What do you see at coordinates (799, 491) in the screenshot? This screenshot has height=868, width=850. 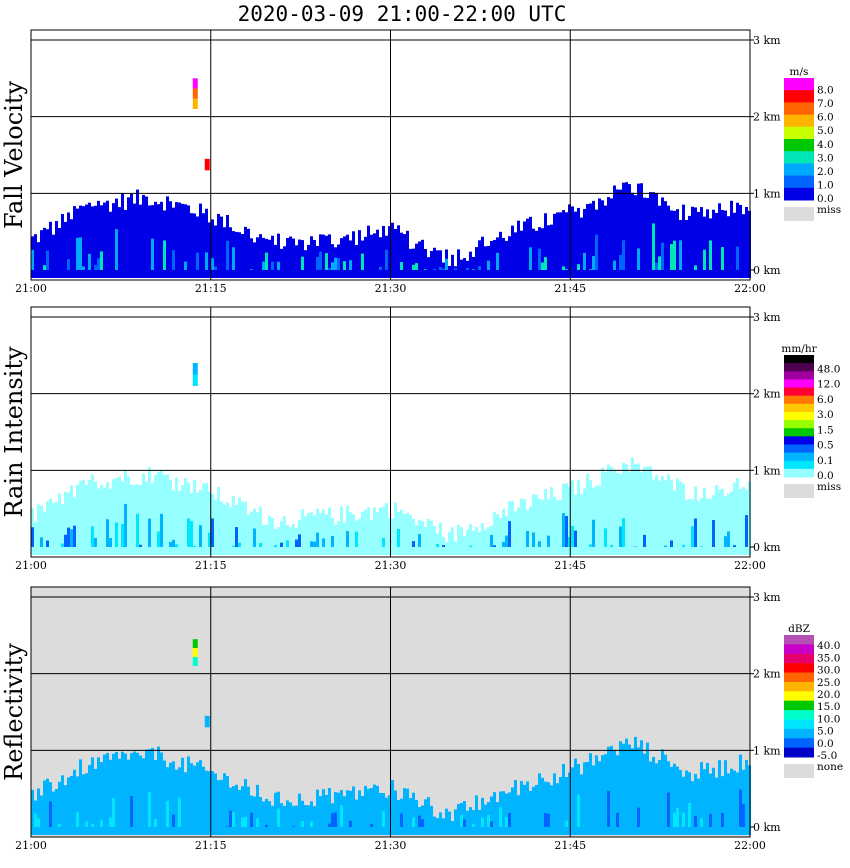 I see `colorbar-missing-swatch` at bounding box center [799, 491].